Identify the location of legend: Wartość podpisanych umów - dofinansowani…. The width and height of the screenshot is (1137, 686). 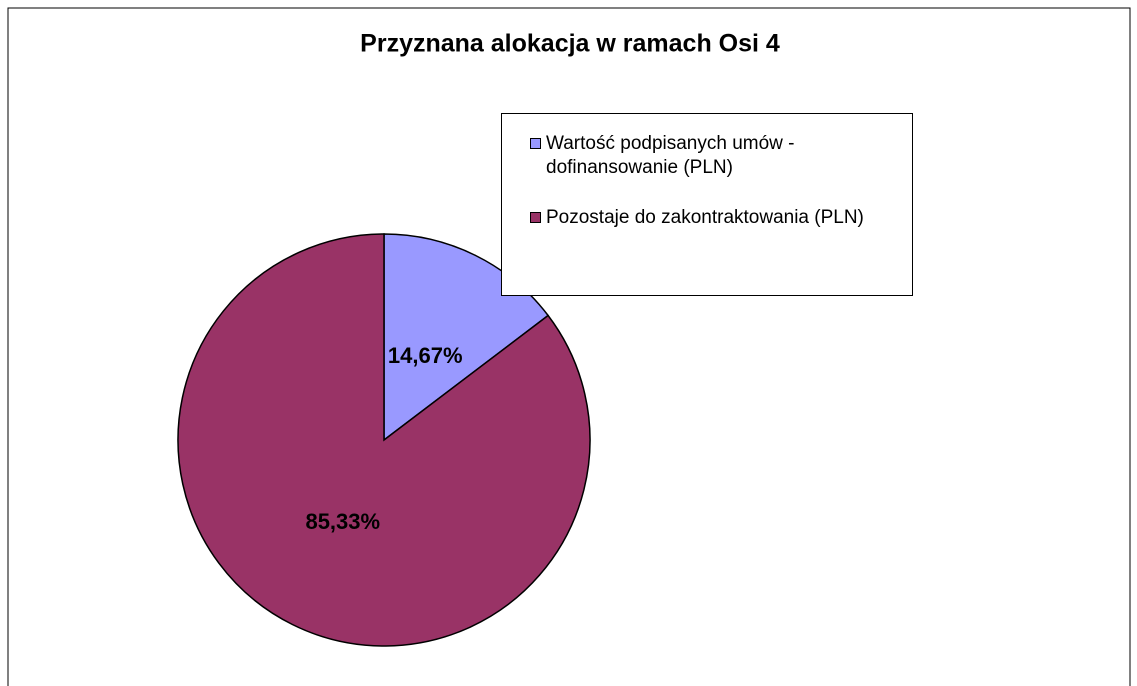
(707, 204).